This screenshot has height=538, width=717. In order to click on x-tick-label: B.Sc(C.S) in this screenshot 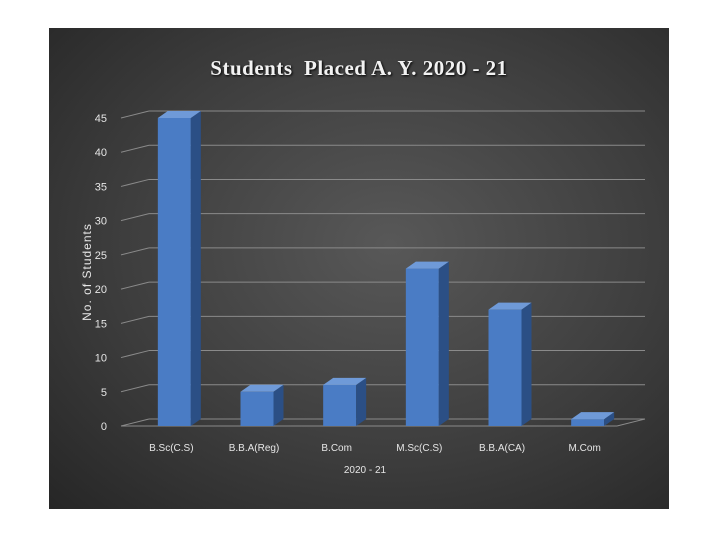, I will do `click(171, 448)`.